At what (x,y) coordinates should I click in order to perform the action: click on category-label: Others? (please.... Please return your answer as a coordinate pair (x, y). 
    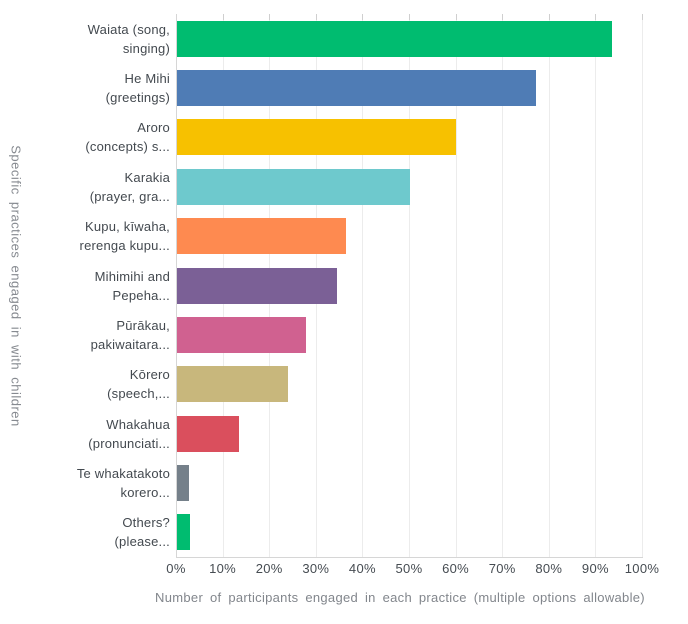
    Looking at the image, I should click on (95, 532).